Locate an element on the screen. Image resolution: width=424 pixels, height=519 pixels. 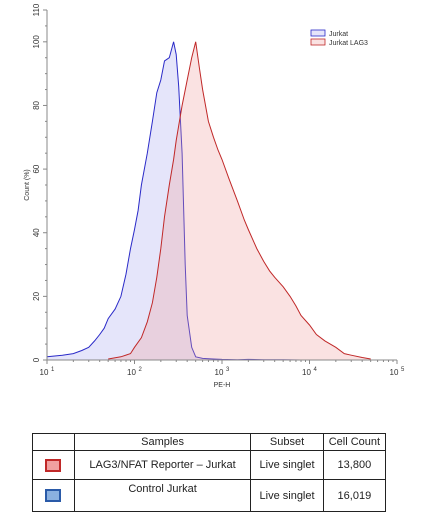
y-tick-label: 0 is located at coordinates (36, 359).